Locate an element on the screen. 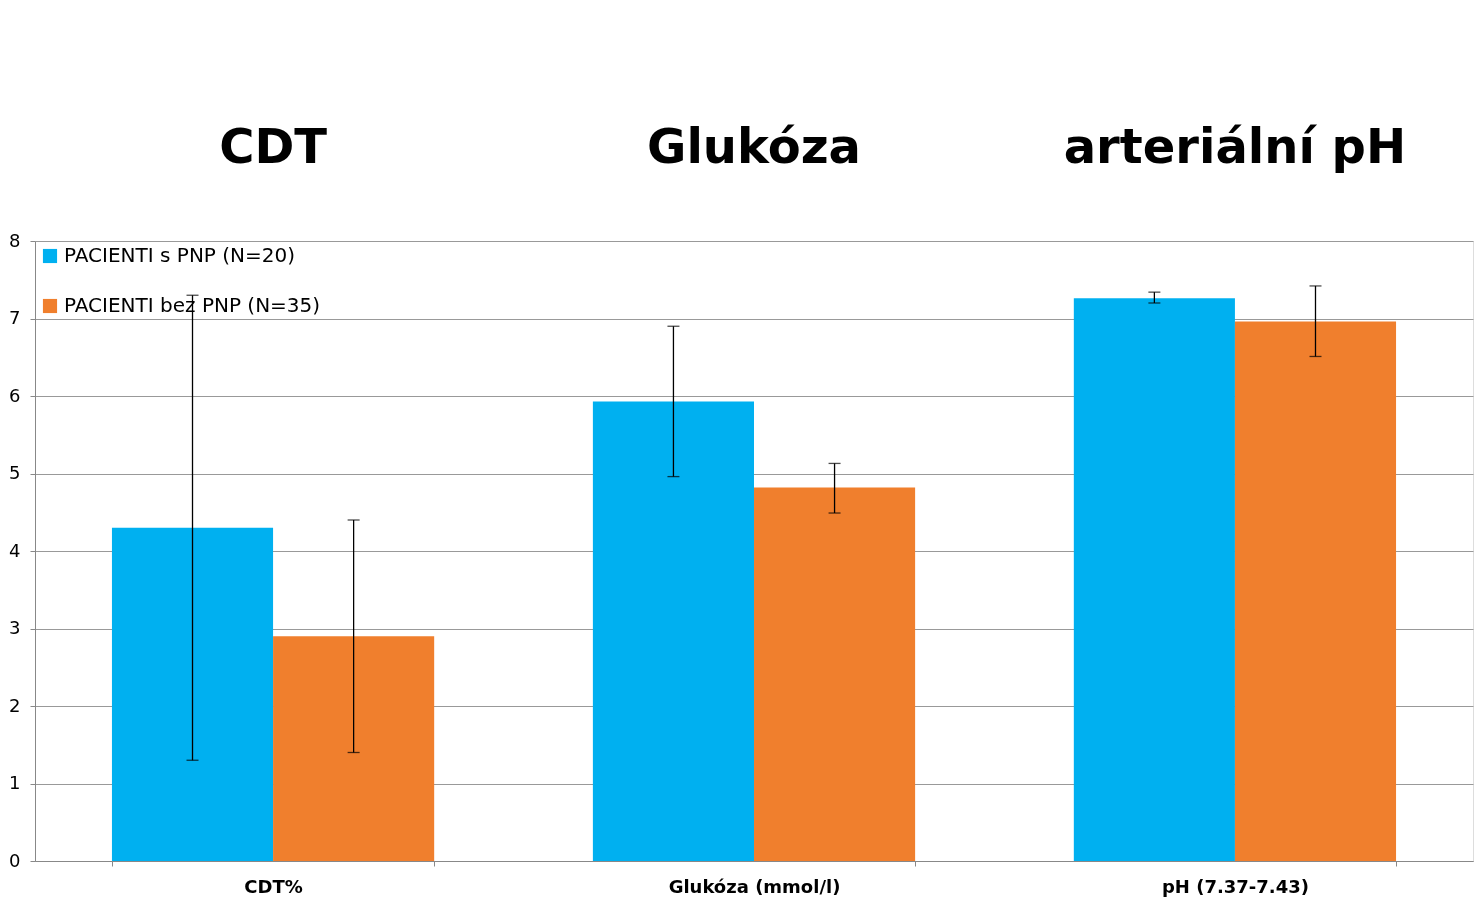  x-tick-label: pH (7.37-7.43) is located at coordinates (1235, 886).